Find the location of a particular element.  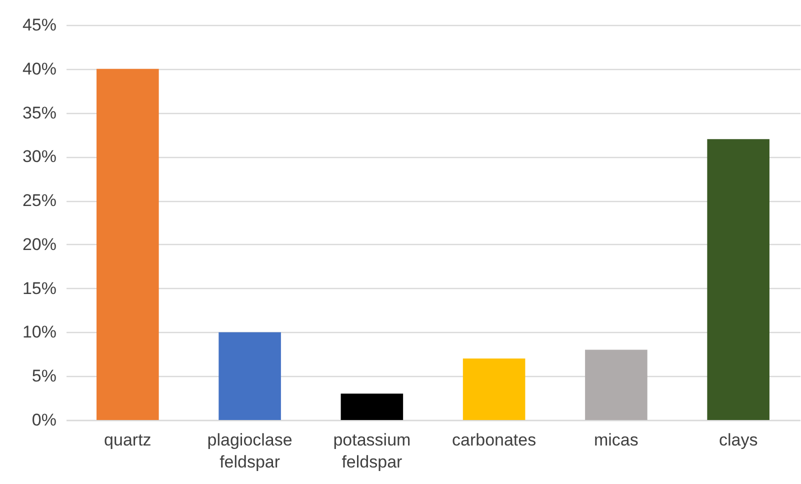

x-tick-label: clays is located at coordinates (738, 440).